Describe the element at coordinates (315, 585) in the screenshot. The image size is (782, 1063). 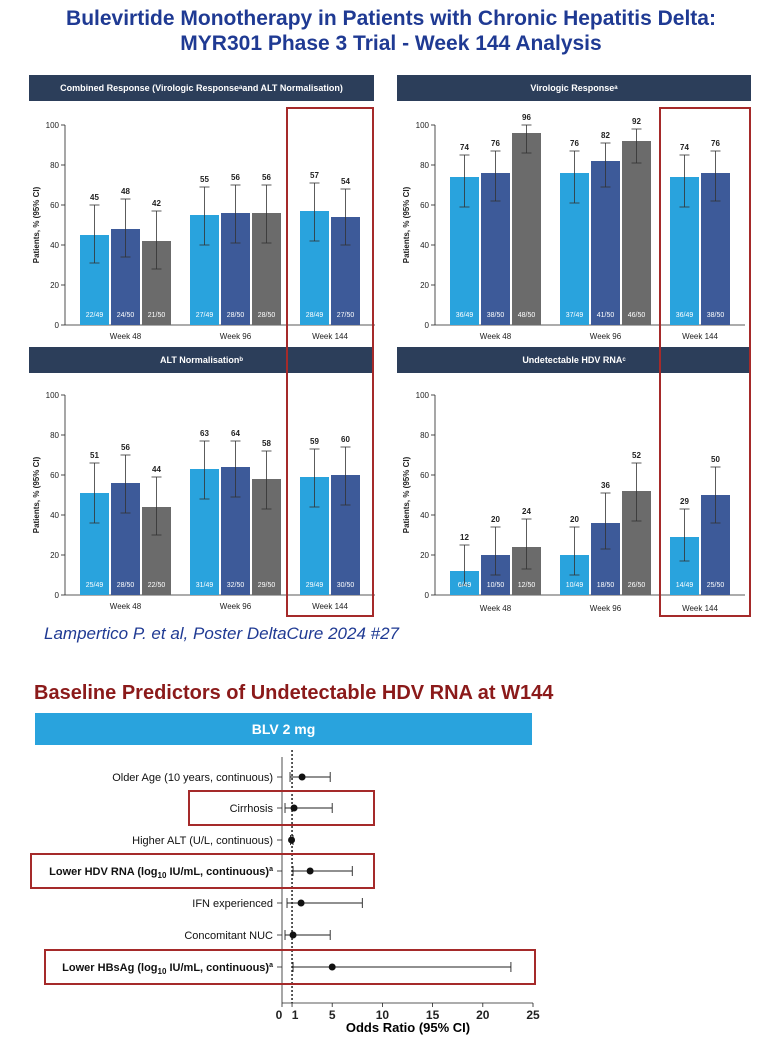
I see `n-label: 29/49` at that location.